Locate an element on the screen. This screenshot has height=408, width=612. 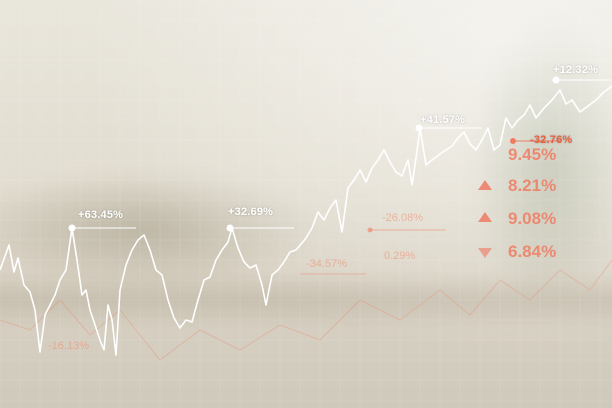
callout-label: +41.57% is located at coordinates (443, 120).